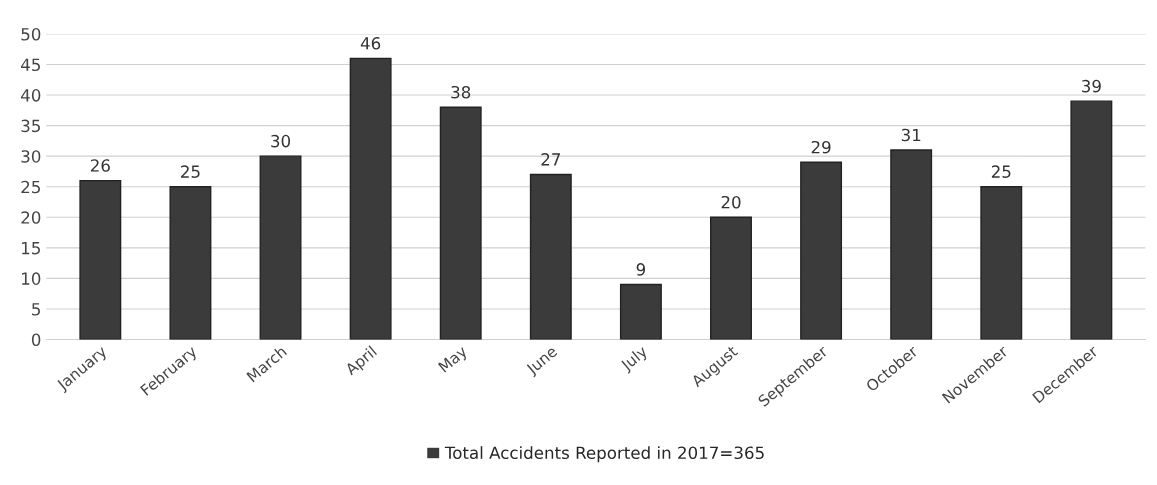 The width and height of the screenshot is (1157, 485). What do you see at coordinates (31, 156) in the screenshot?
I see `y-tick-label: 30` at bounding box center [31, 156].